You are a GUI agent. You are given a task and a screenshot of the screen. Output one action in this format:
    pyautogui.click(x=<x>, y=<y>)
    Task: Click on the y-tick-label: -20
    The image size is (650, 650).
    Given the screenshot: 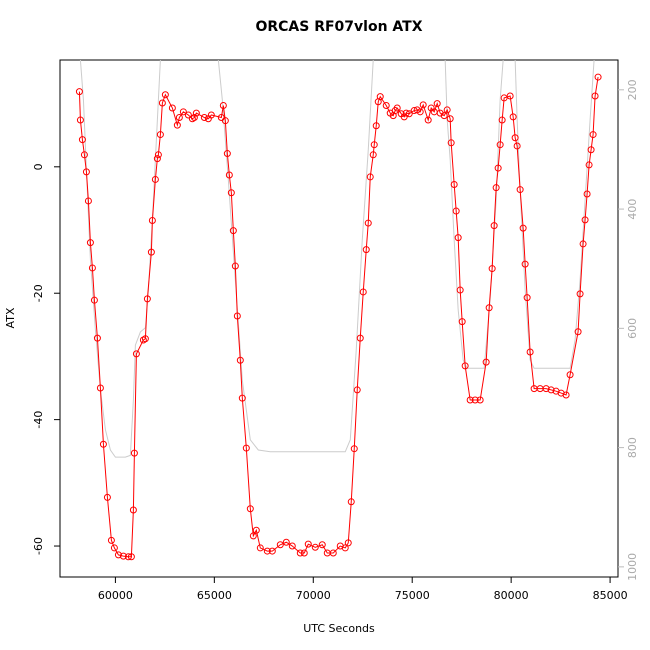 What is the action you would take?
    pyautogui.click(x=38, y=293)
    